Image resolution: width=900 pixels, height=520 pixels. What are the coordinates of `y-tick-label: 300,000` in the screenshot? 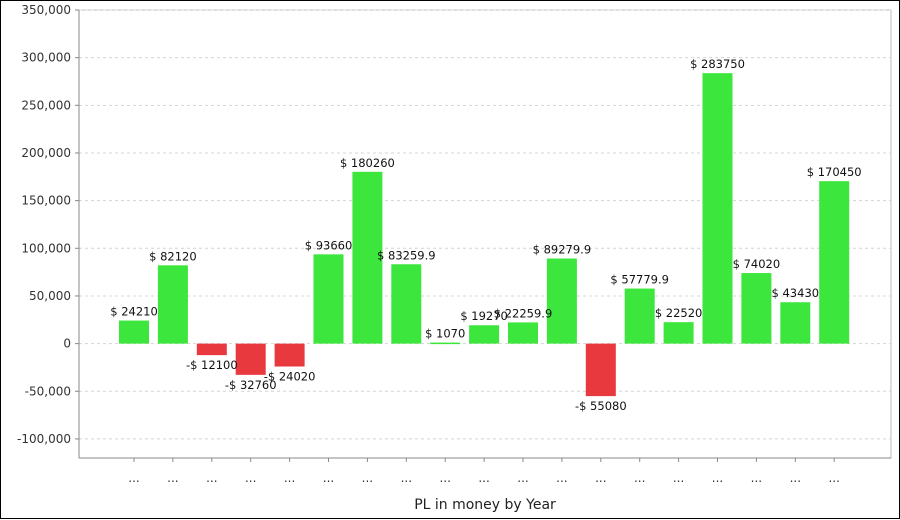 It's located at (46, 58).